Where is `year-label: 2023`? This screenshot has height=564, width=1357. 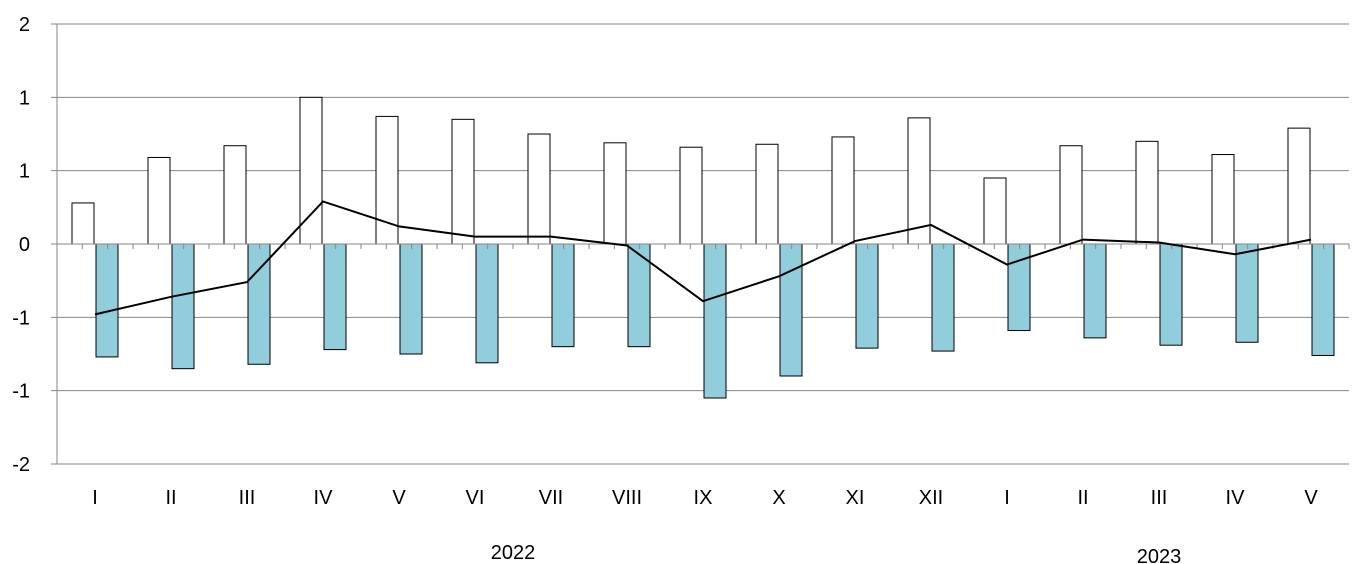 year-label: 2023 is located at coordinates (1159, 555).